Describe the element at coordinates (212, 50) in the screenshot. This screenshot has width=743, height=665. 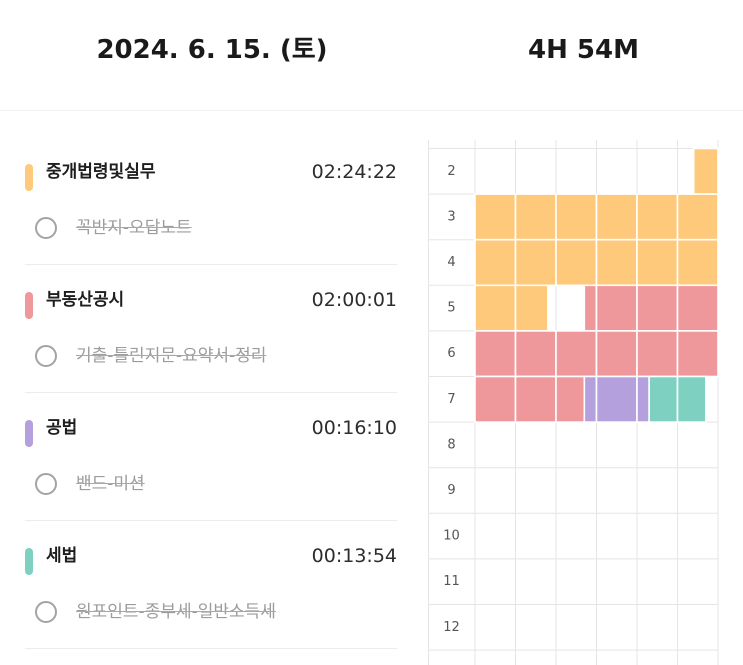
I see `date-title: 2024. 6. 15. (토)` at that location.